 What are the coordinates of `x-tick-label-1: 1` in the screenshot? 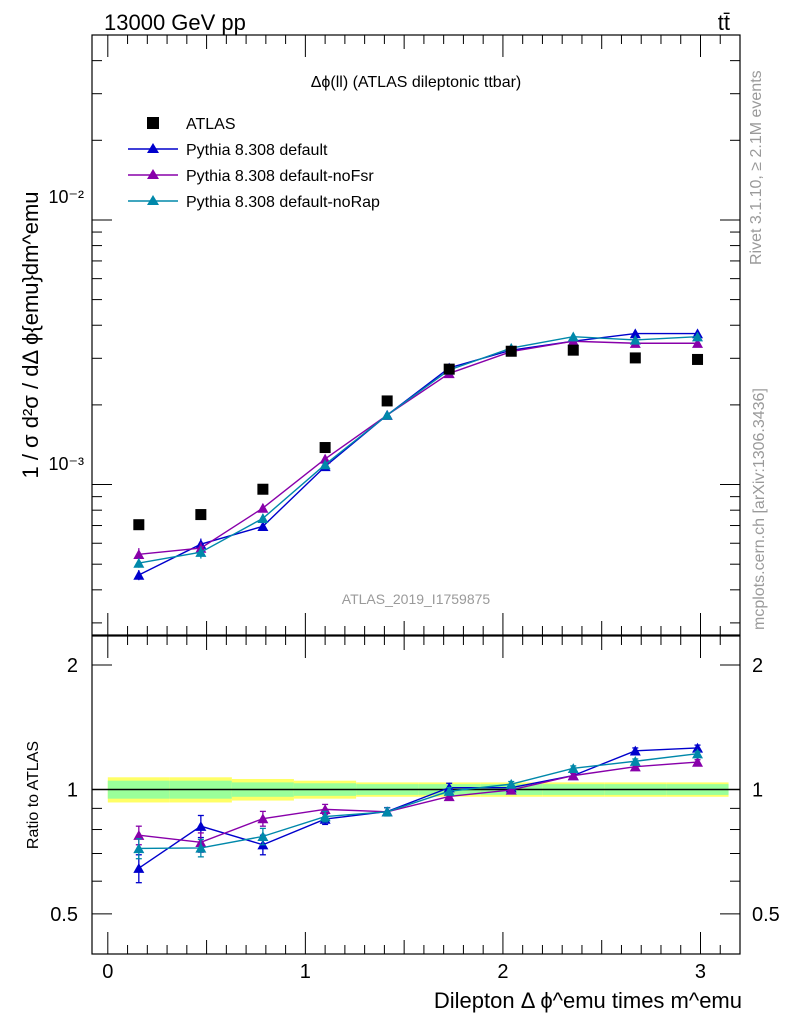 It's located at (305, 972).